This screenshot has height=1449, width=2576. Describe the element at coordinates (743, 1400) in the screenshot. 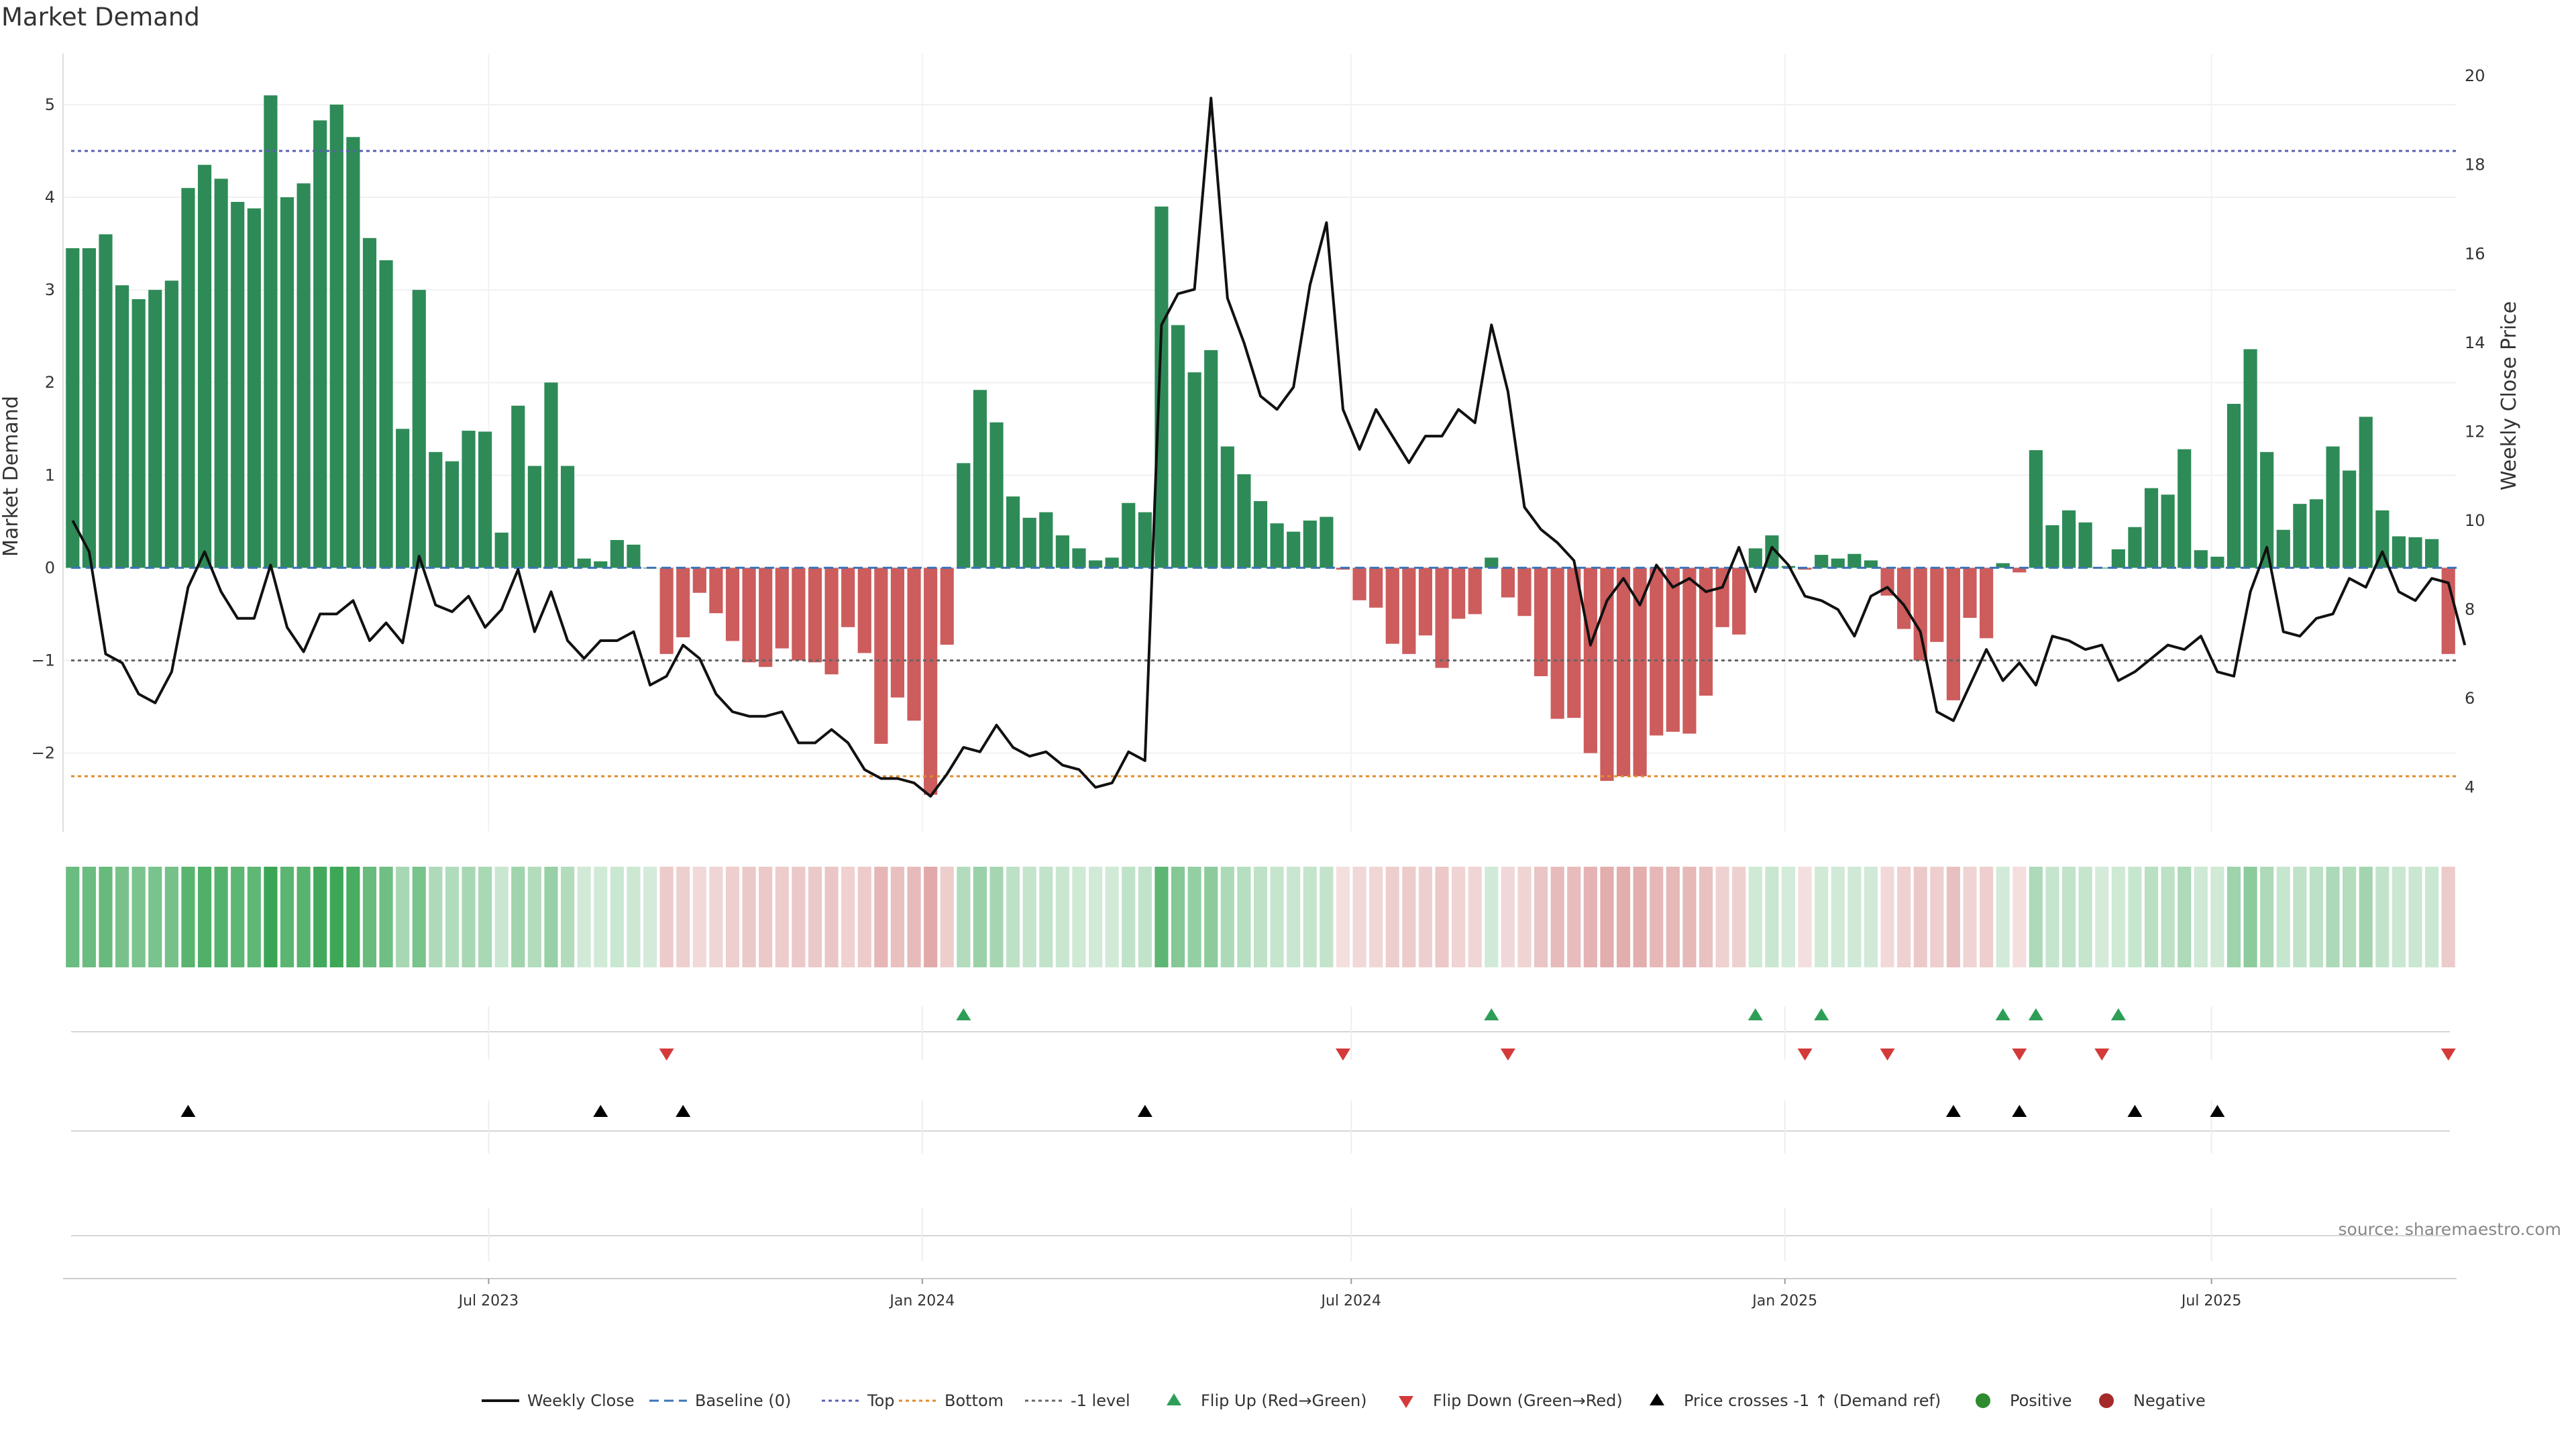

I see `legend-label: Baseline (0)` at that location.